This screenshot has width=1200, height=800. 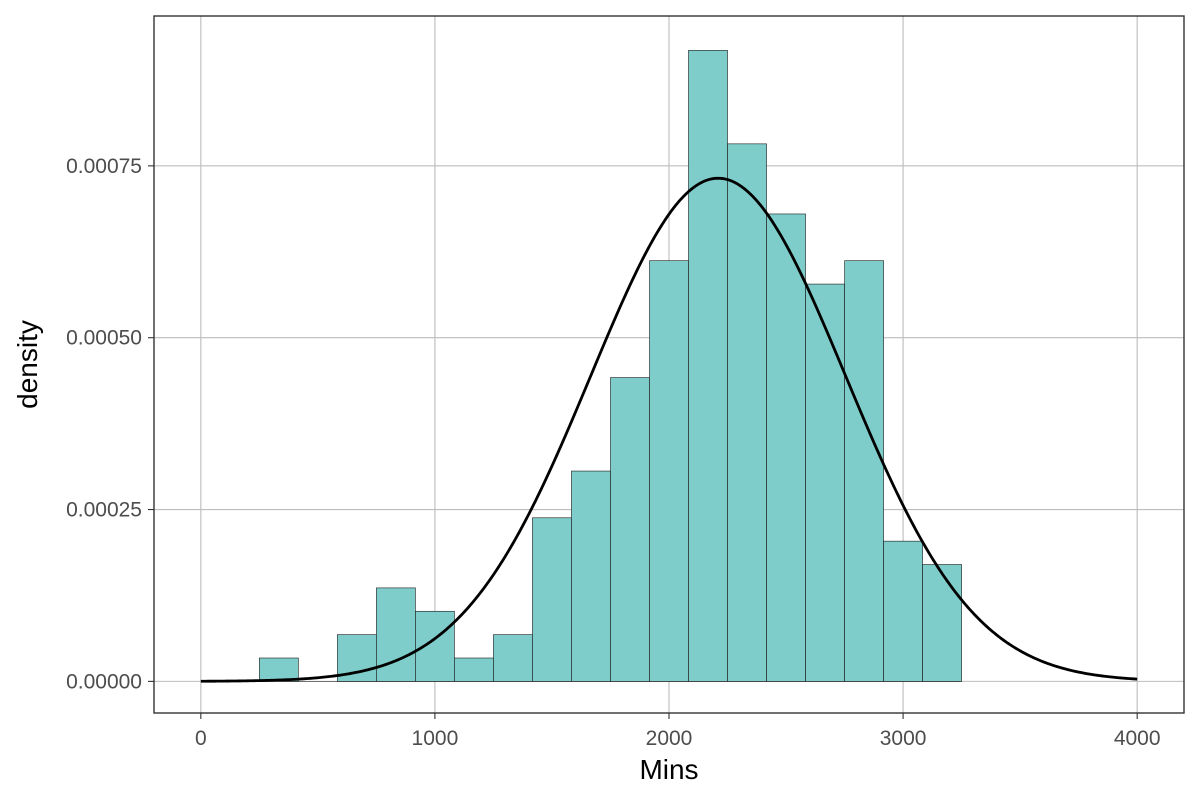 I want to click on x-tick-label: 2000, so click(x=669, y=738).